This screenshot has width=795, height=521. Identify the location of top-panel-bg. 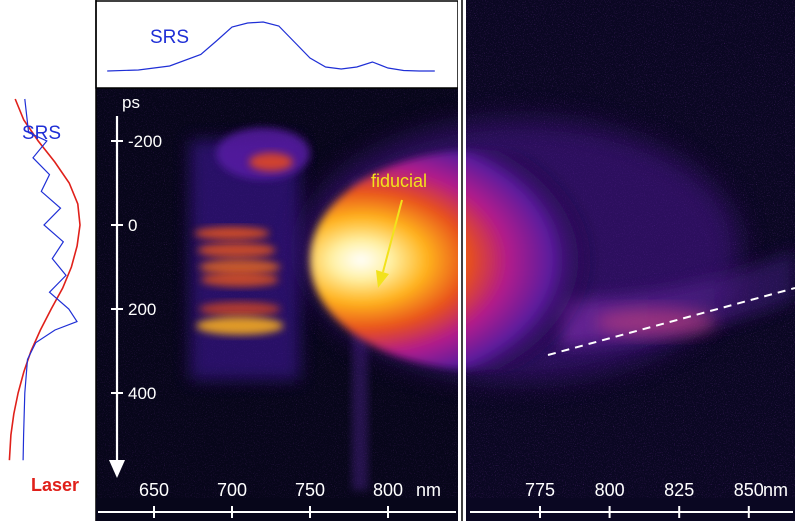
(277, 44).